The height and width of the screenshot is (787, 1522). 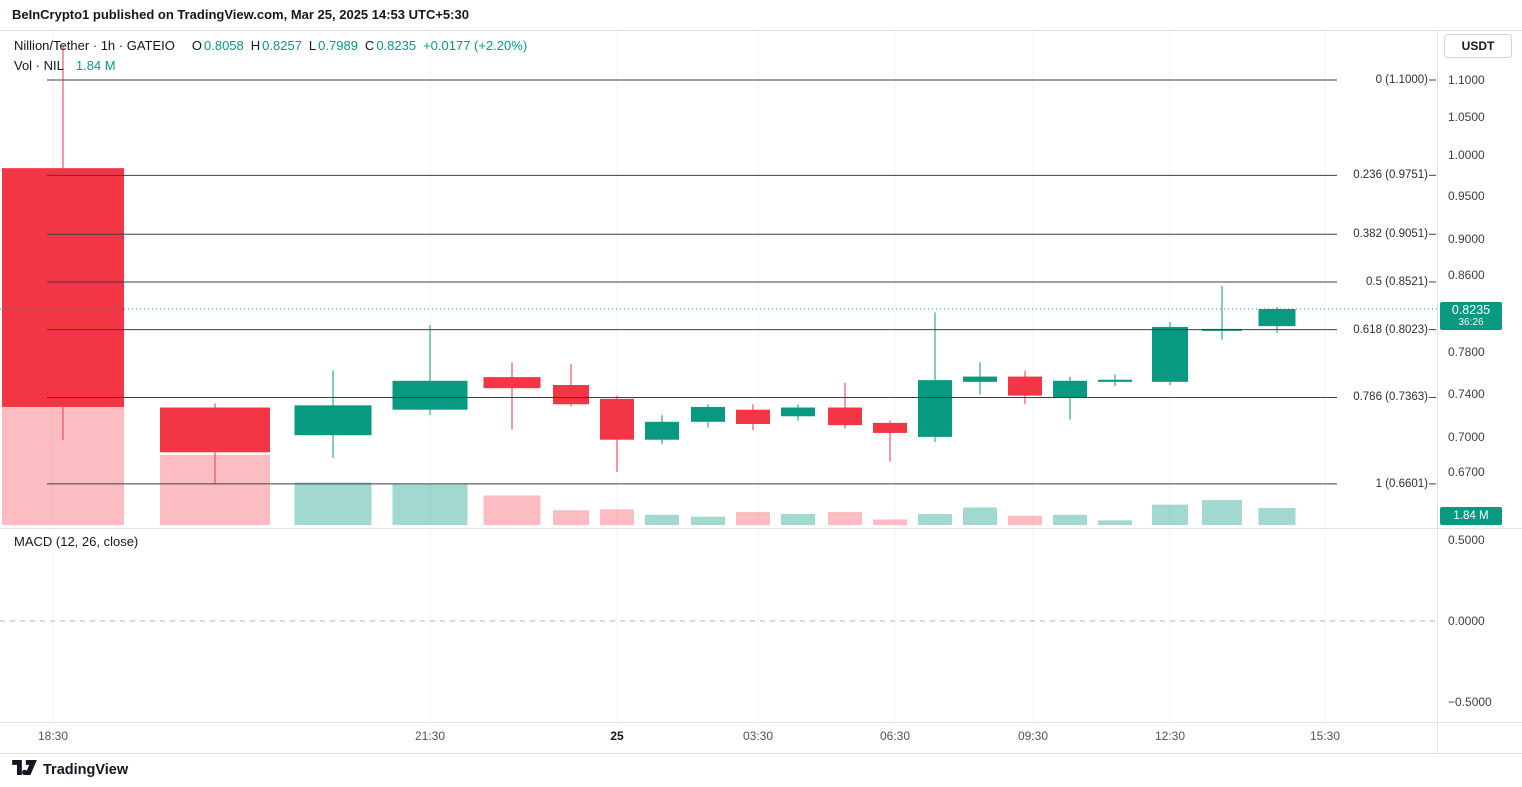 What do you see at coordinates (1471, 322) in the screenshot?
I see `bar-countdown: 36:26` at bounding box center [1471, 322].